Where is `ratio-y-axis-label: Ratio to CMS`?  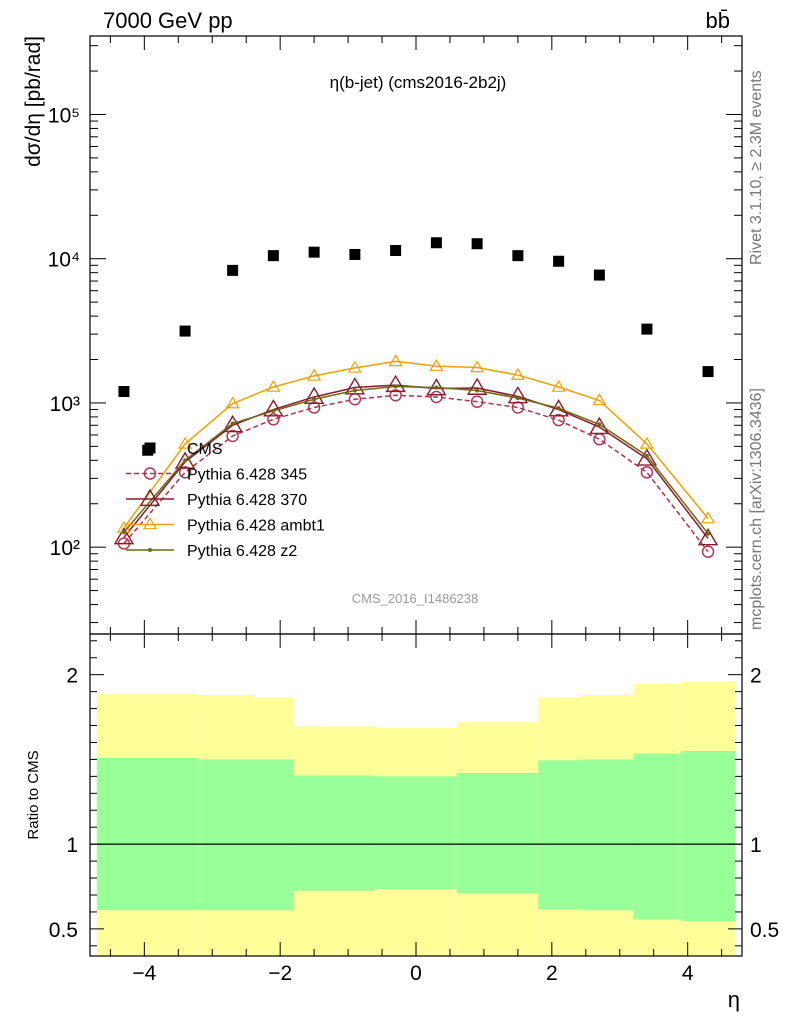
ratio-y-axis-label: Ratio to CMS is located at coordinates (33, 794).